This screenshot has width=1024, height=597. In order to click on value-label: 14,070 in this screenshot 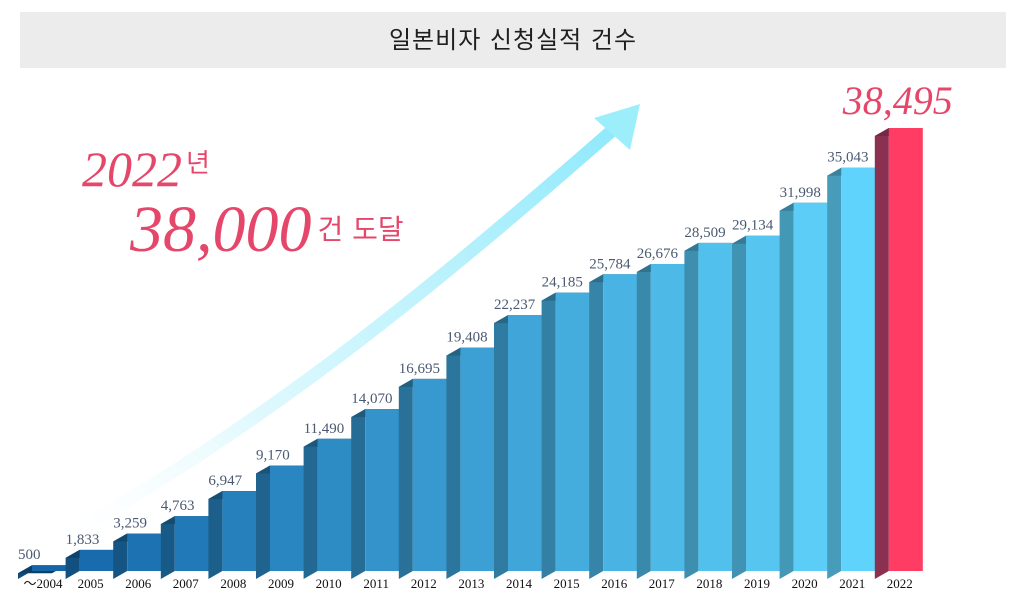, I will do `click(371, 399)`.